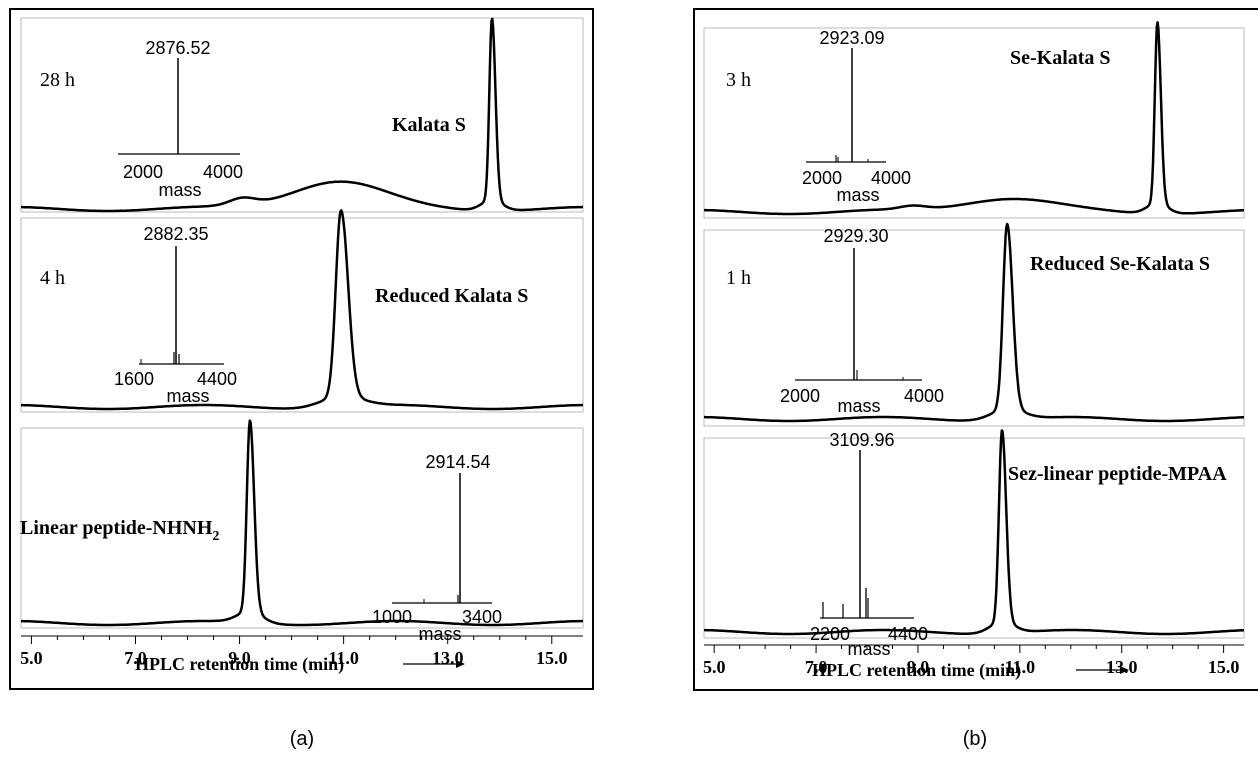 This screenshot has width=1258, height=774. I want to click on ms-peak-label: 2914.54, so click(457, 462).